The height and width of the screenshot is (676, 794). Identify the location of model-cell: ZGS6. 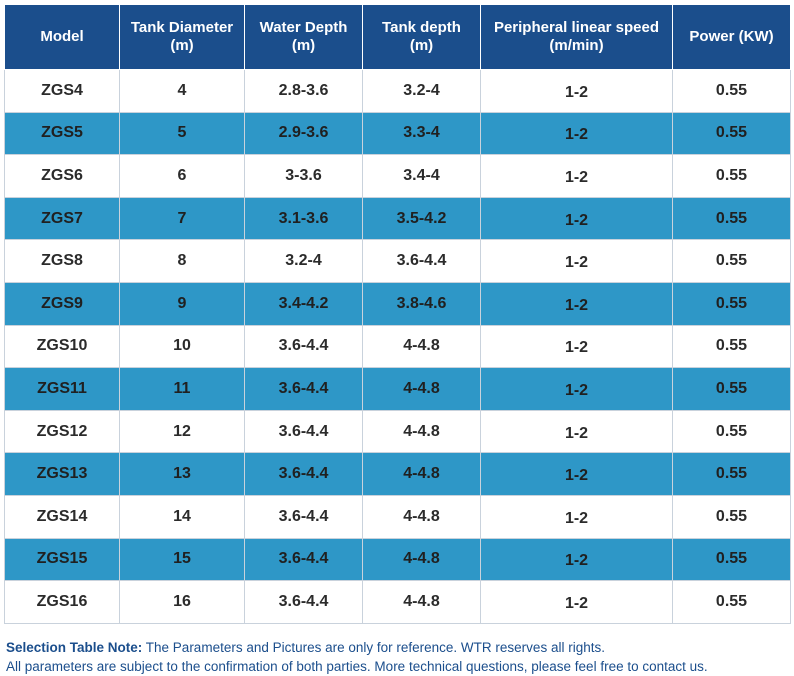
(62, 176).